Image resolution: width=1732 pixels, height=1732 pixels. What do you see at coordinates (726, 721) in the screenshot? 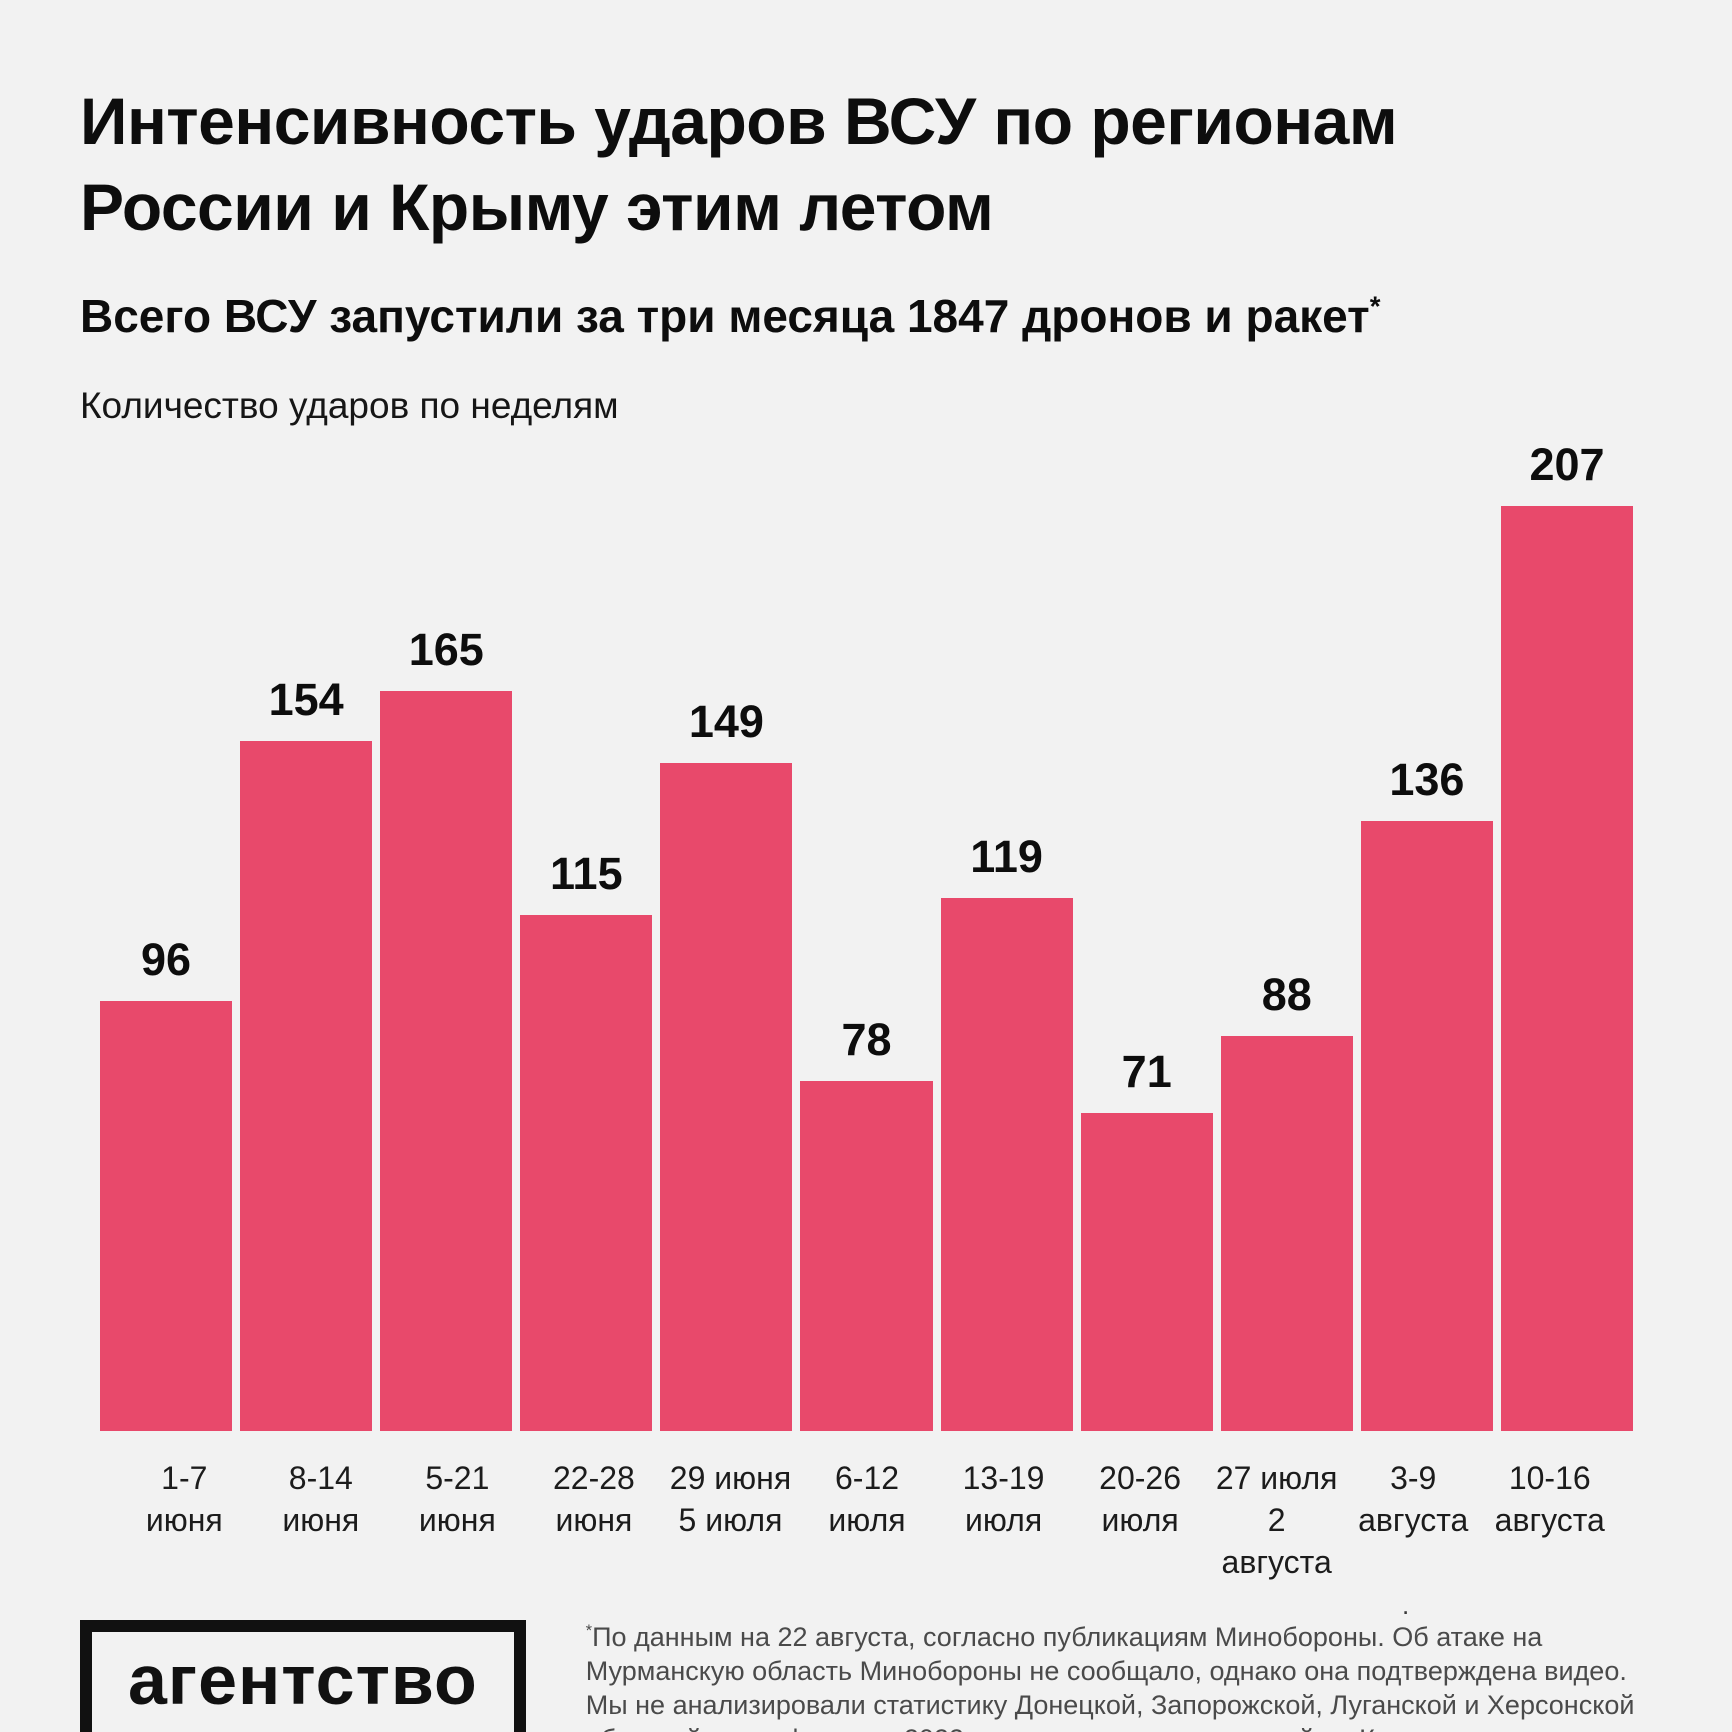
I see `bar-value-label: 149` at bounding box center [726, 721].